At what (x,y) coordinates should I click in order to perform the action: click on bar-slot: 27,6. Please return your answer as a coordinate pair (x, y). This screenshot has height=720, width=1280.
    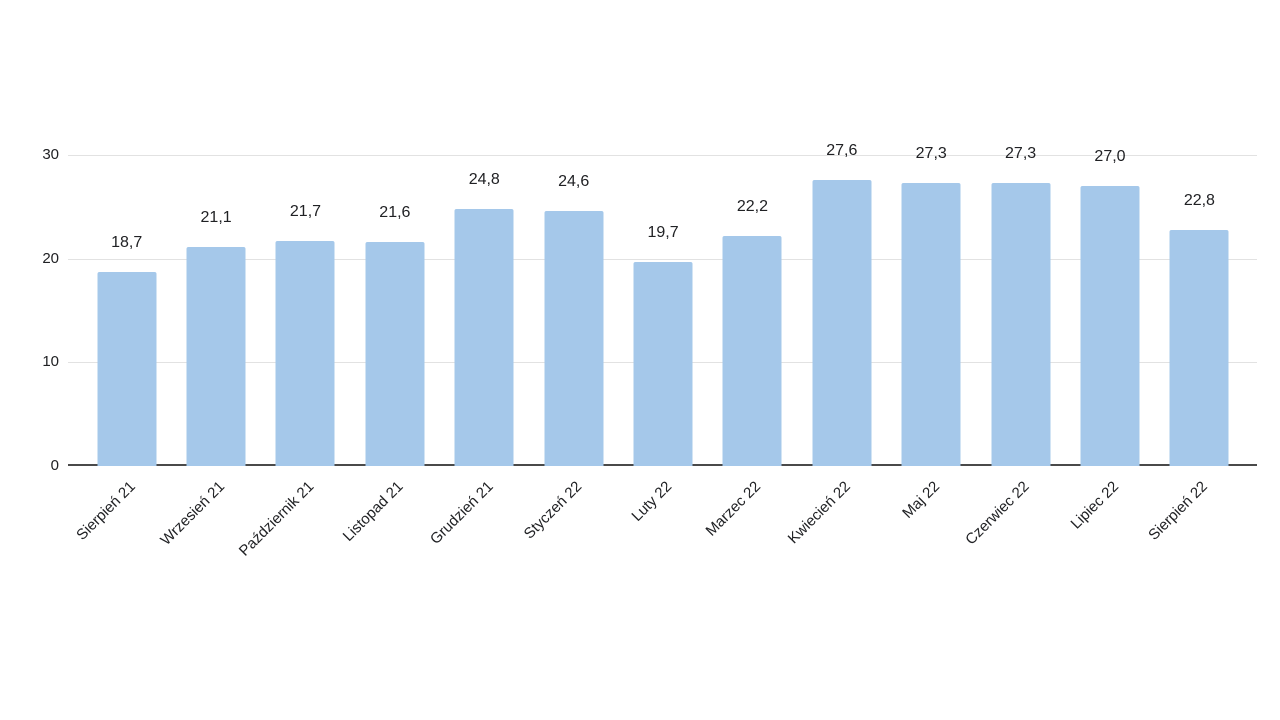
    Looking at the image, I should click on (841, 304).